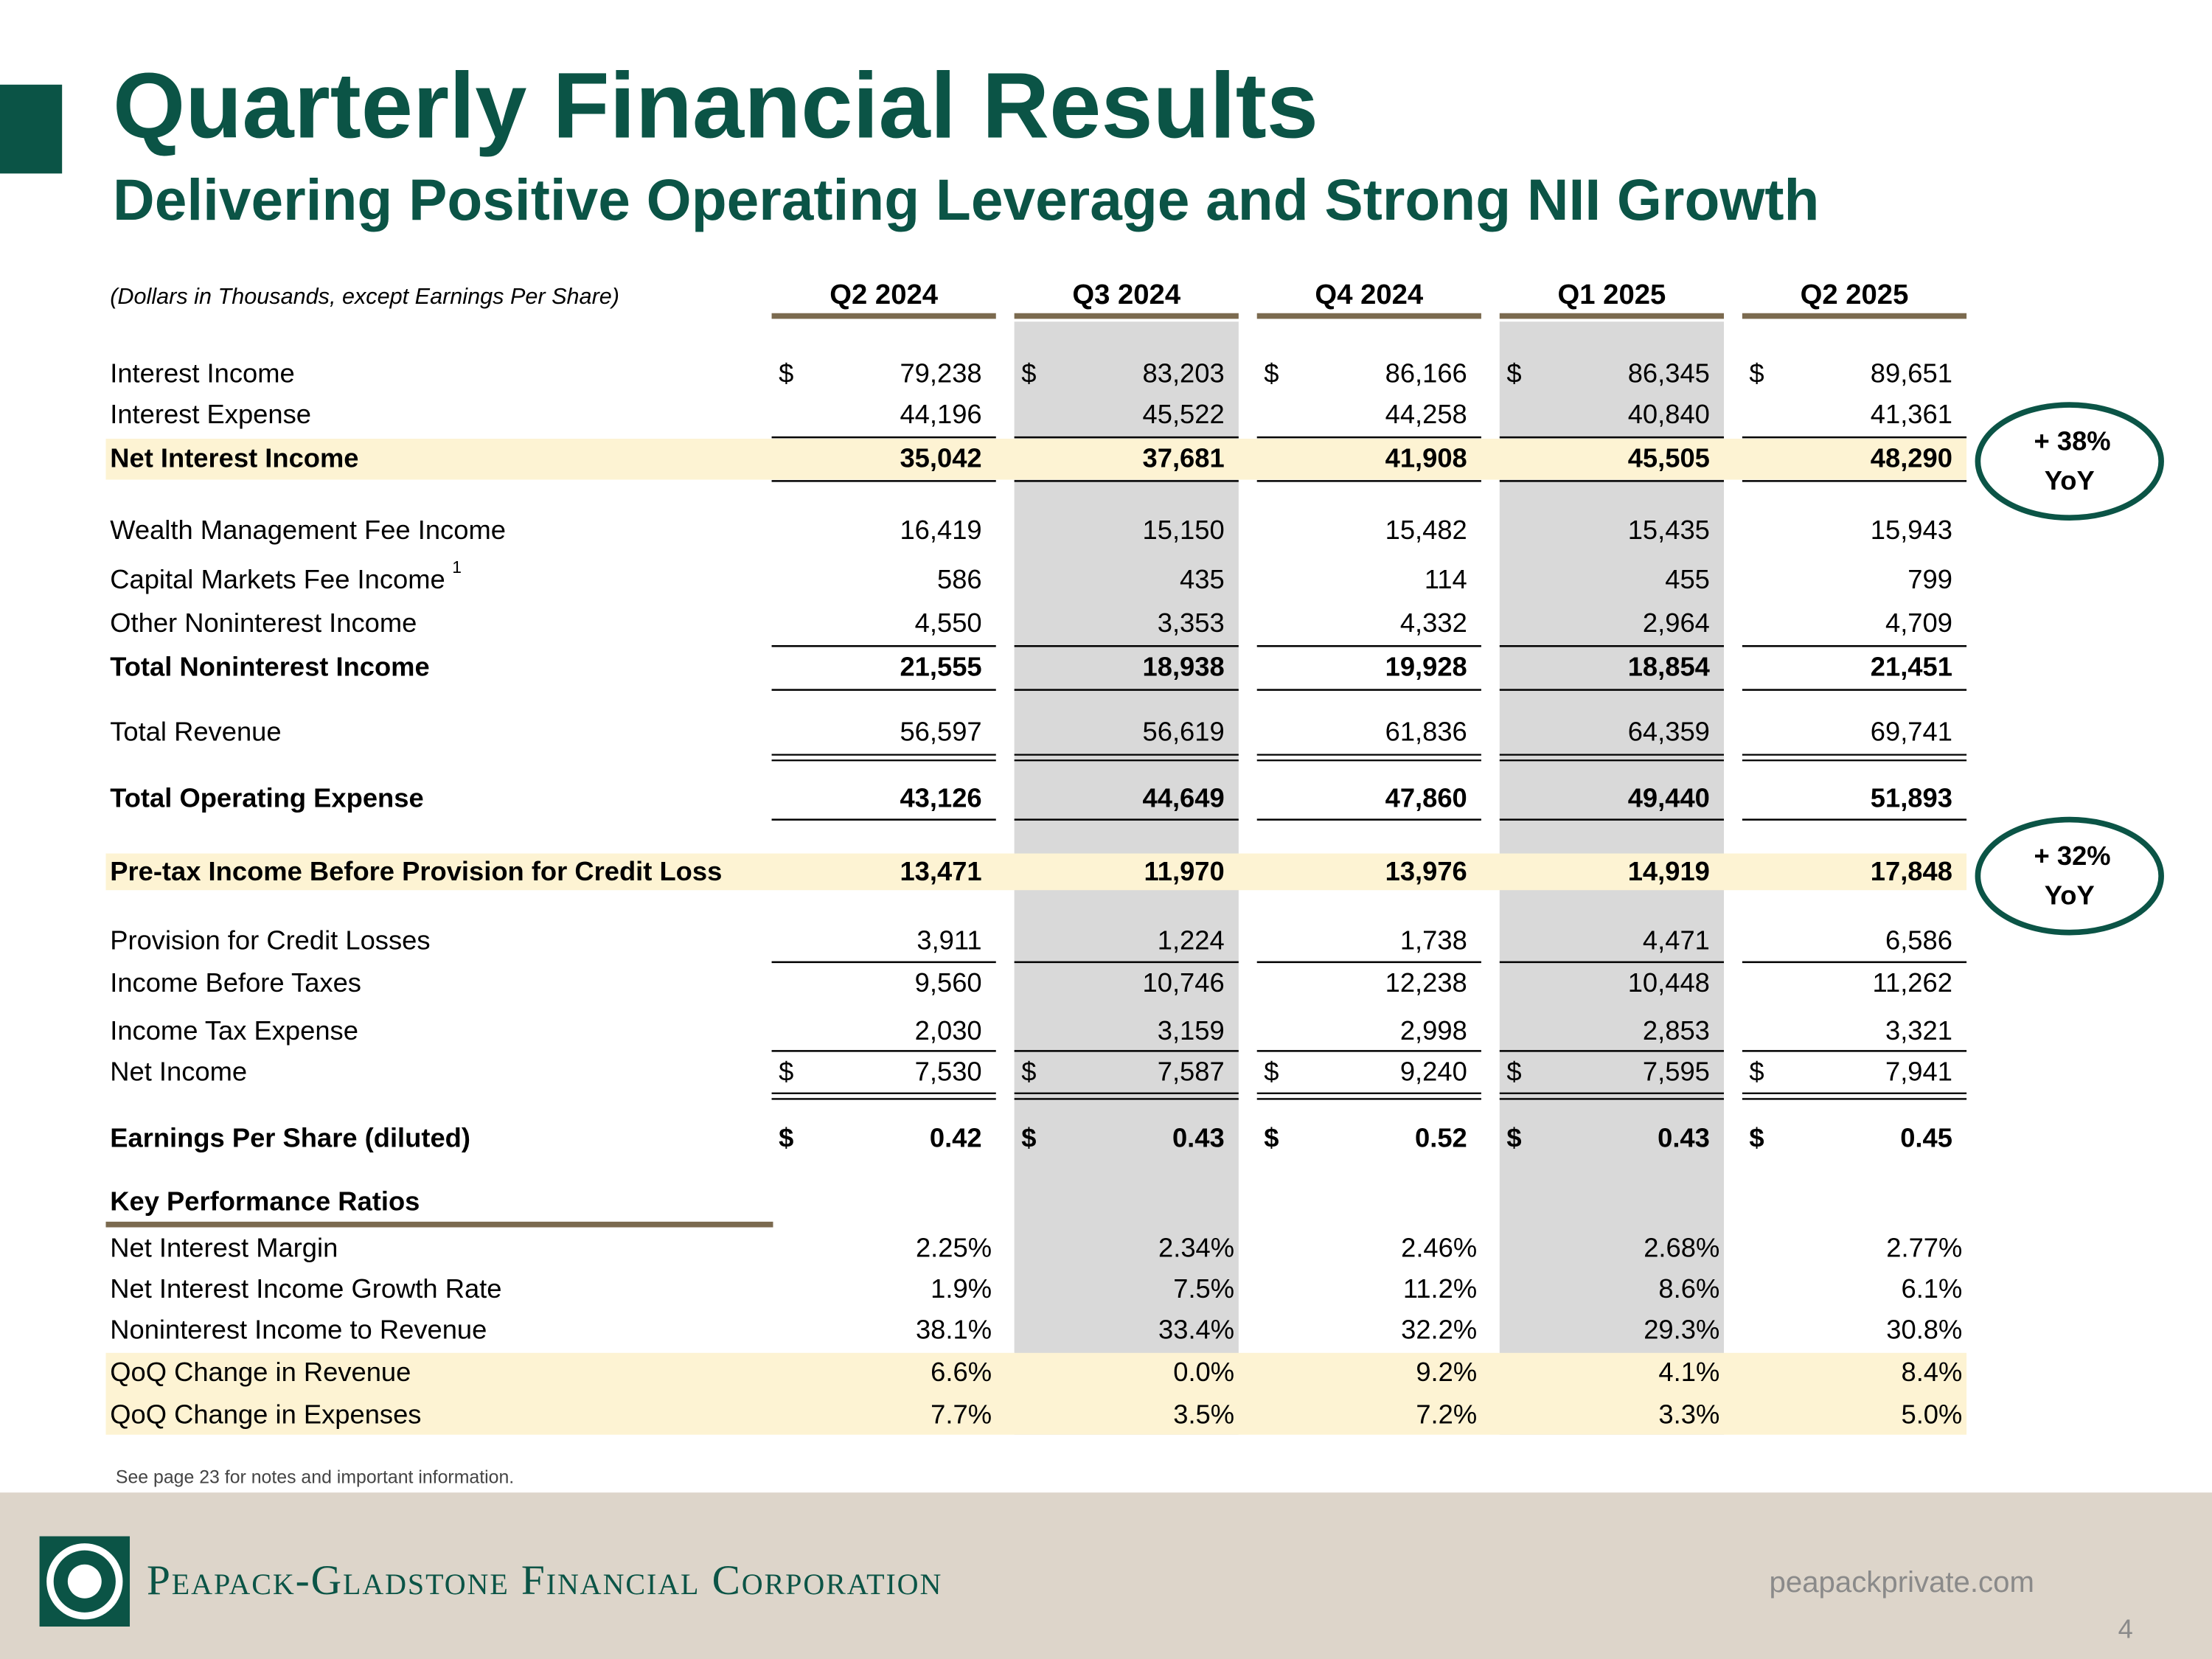  I want to click on row-label: QoQ Change in Expenses, so click(265, 1414).